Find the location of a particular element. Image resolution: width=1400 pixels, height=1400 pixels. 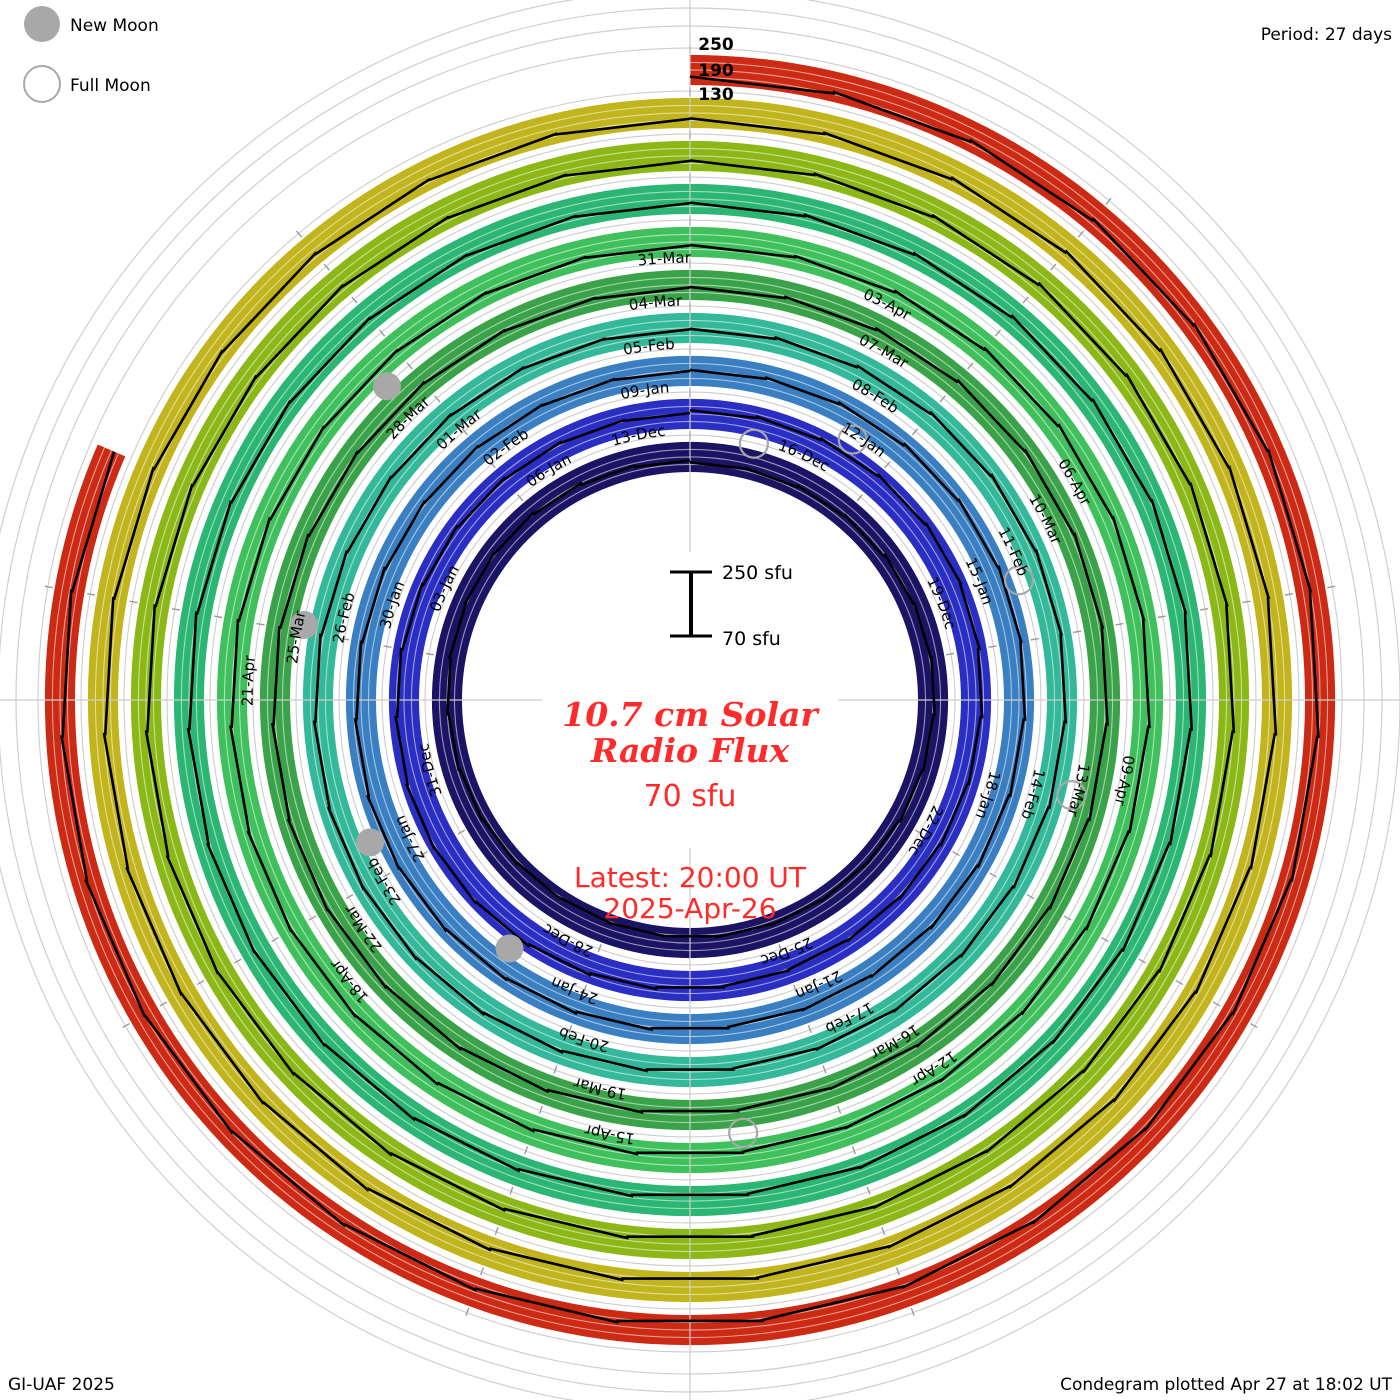

latest-time-label: Latest: 20:00 UT is located at coordinates (690, 877).